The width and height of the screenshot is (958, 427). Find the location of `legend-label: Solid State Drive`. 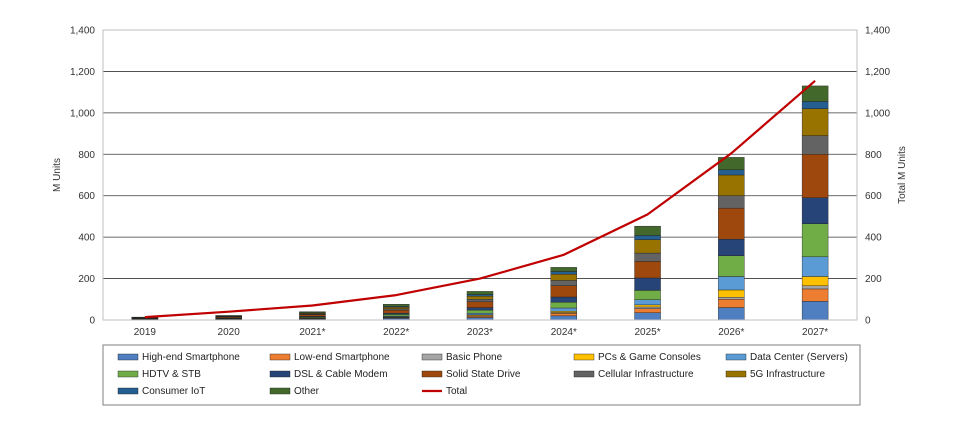

legend-label: Solid State Drive is located at coordinates (483, 374).